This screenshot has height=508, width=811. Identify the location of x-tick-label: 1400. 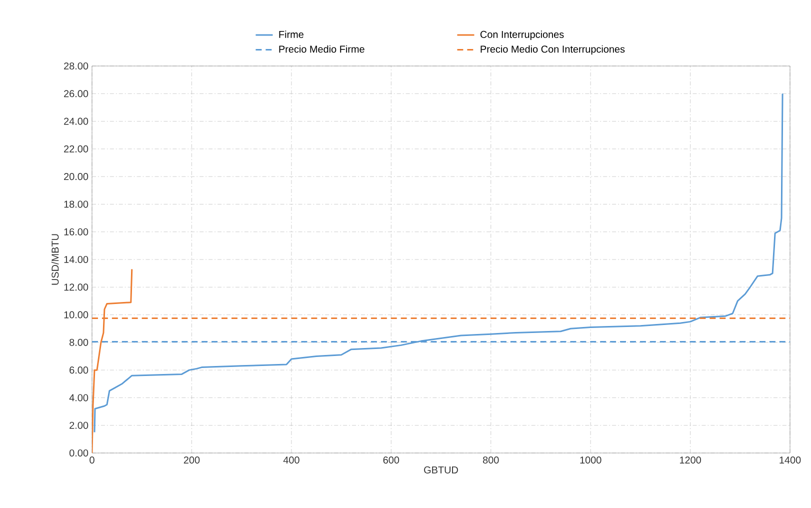
(790, 460).